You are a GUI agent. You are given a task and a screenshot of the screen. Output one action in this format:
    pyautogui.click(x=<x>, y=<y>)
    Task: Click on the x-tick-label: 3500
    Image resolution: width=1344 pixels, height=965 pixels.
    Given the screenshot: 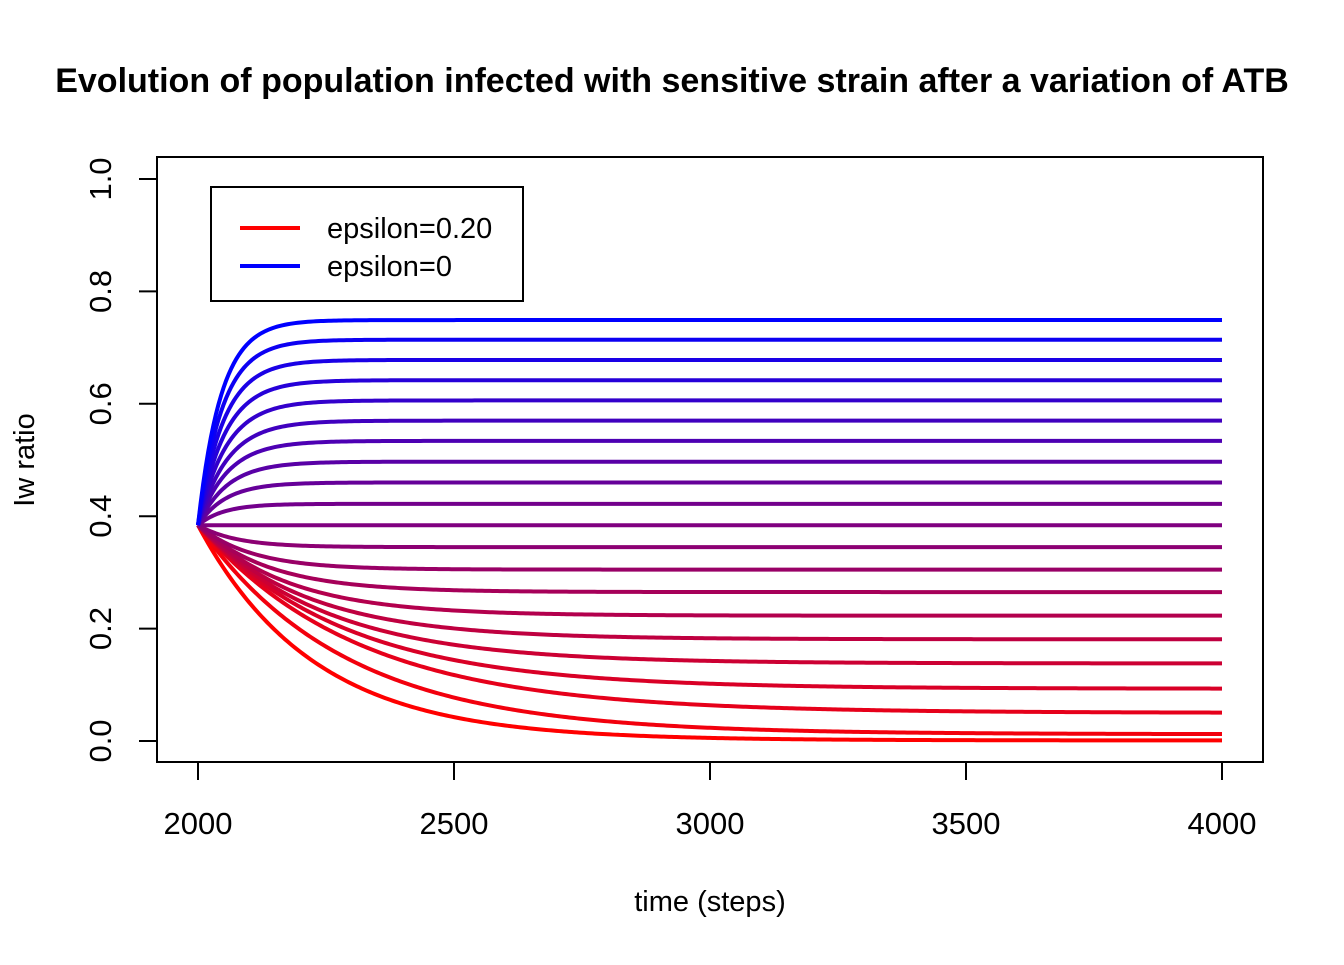 What is the action you would take?
    pyautogui.click(x=966, y=823)
    